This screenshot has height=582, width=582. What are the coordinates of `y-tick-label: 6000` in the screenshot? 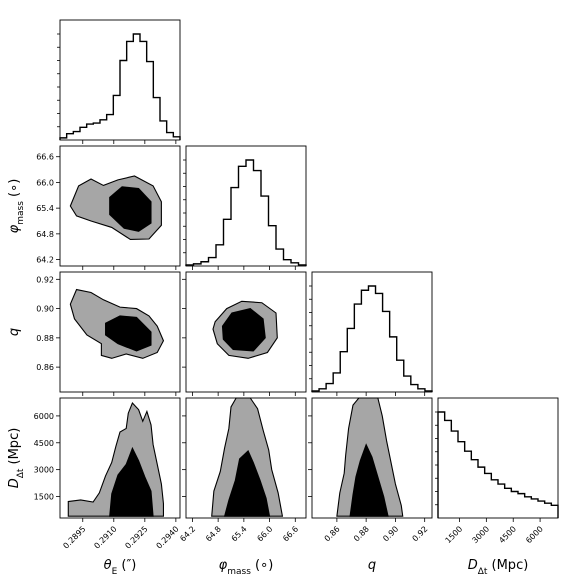 It's located at (44, 416).